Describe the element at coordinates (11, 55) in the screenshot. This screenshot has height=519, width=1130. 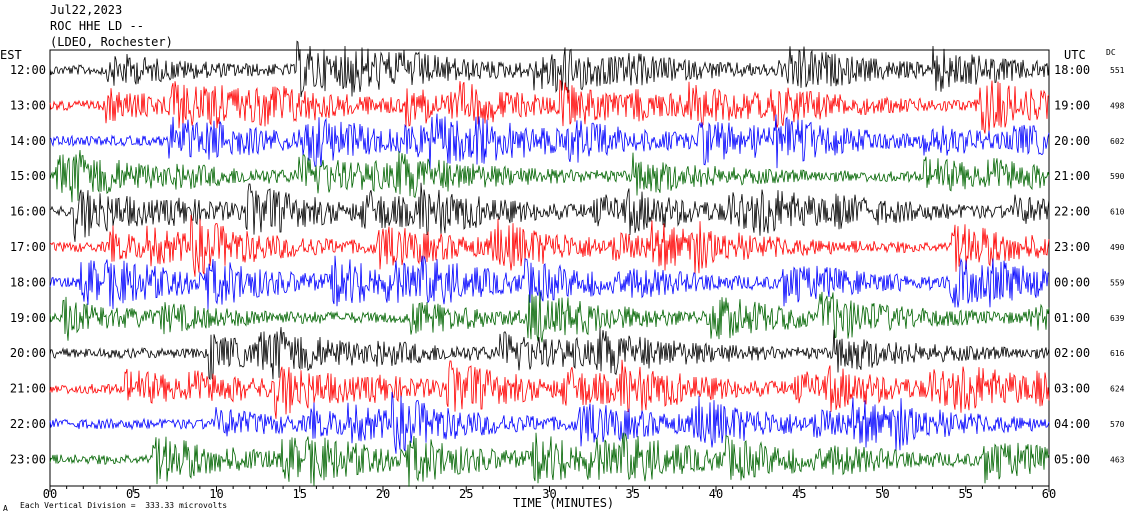
I see `est-zone-label: EST` at that location.